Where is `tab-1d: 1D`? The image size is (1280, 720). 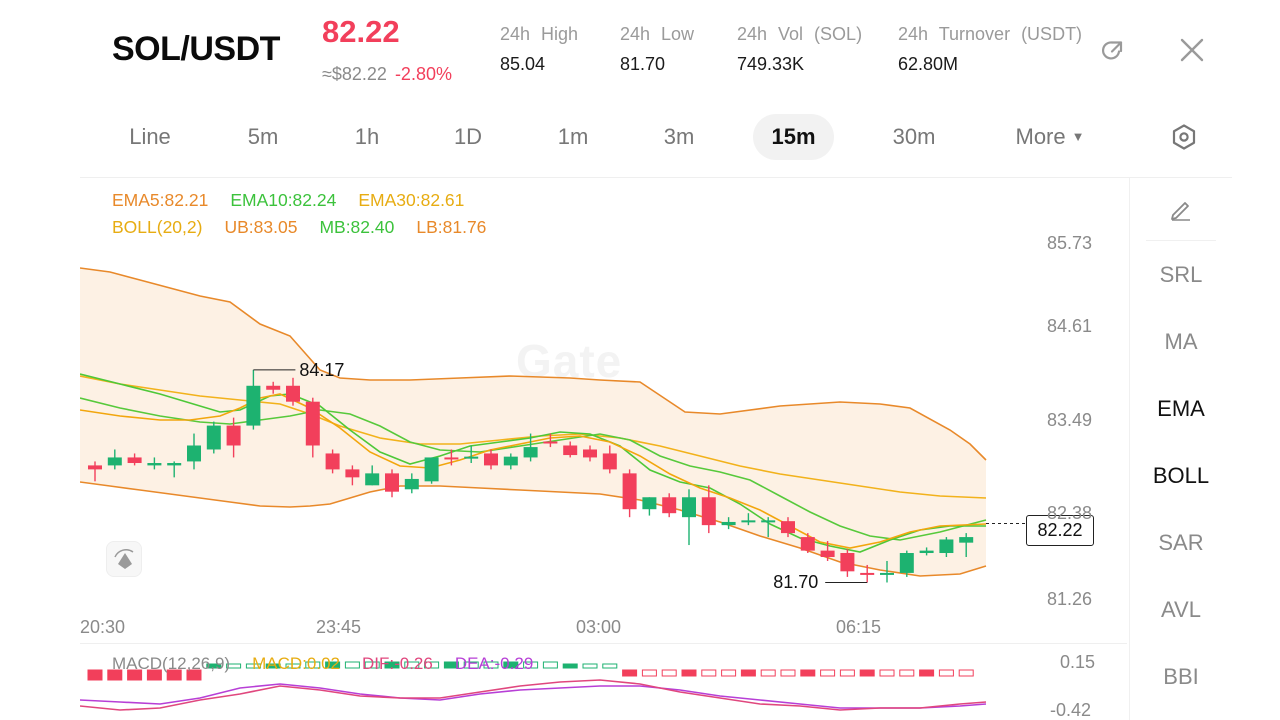 tab-1d: 1D is located at coordinates (468, 136).